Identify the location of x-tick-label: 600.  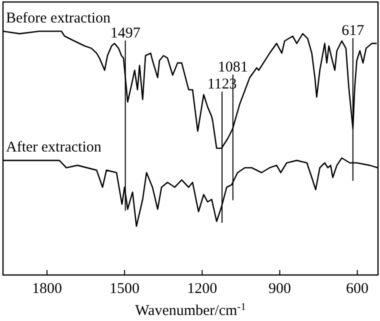
(357, 289).